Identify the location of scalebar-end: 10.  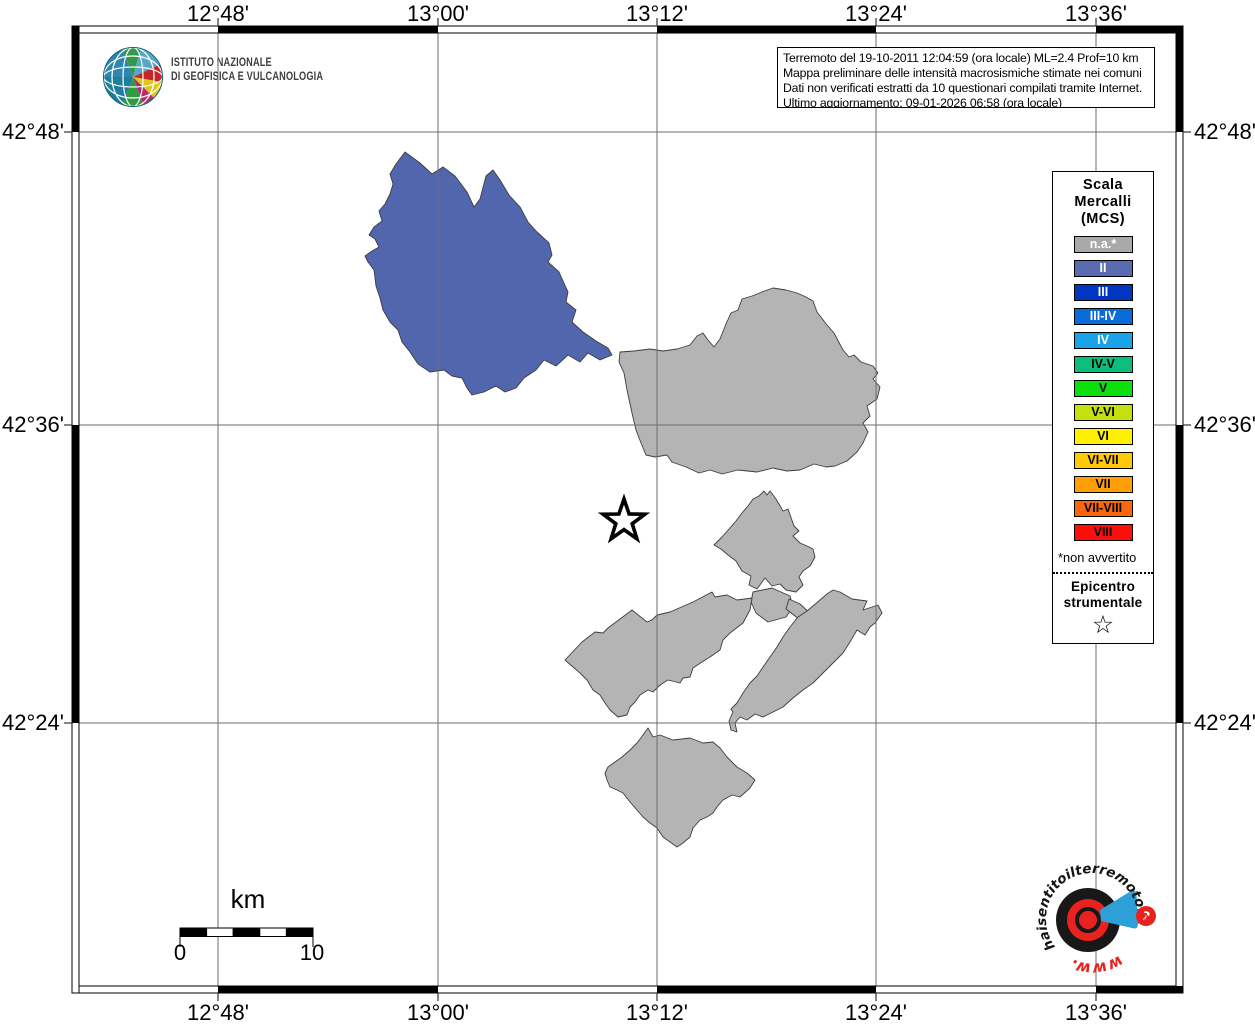
(312, 952).